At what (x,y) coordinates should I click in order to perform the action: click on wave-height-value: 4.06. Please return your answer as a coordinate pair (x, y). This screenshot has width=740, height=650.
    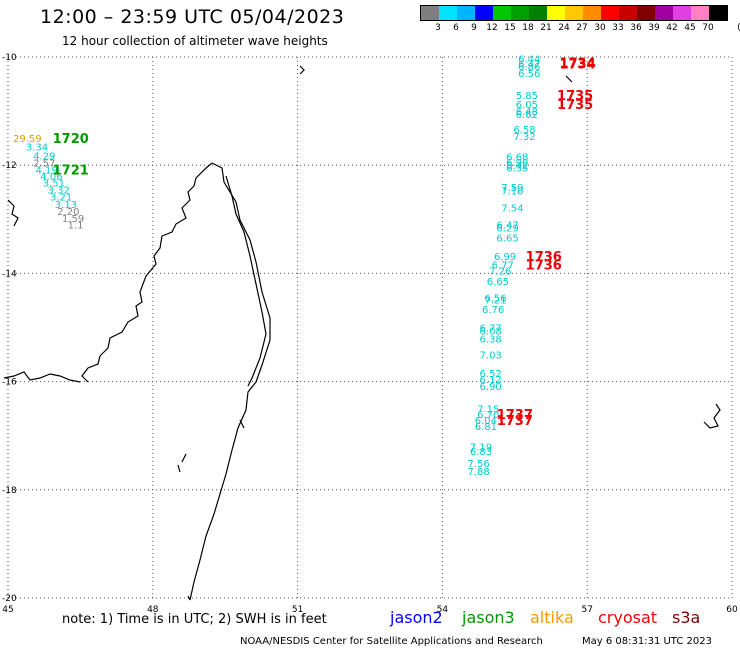
    Looking at the image, I should click on (51, 177).